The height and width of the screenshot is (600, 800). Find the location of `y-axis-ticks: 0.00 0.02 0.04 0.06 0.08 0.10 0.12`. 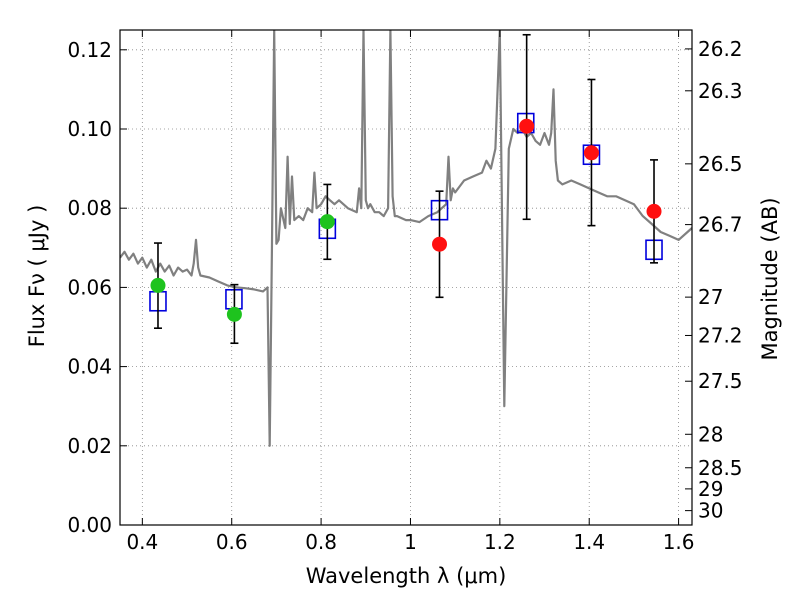

y-axis-ticks: 0.00 0.02 0.04 0.06 0.08 0.10 0.12 is located at coordinates (97, 287).